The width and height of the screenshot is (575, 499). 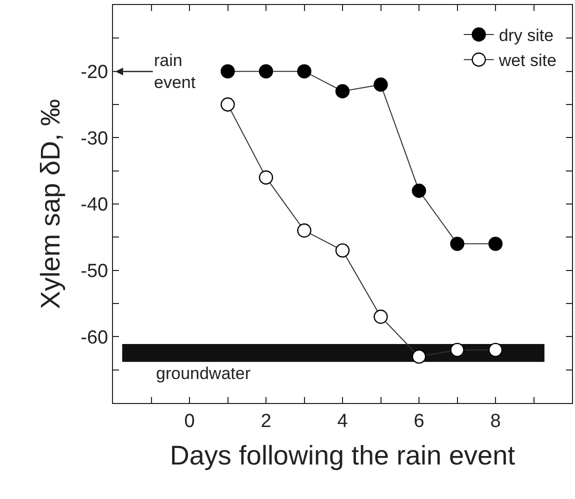 What do you see at coordinates (419, 421) in the screenshot?
I see `x-tick-label: 6` at bounding box center [419, 421].